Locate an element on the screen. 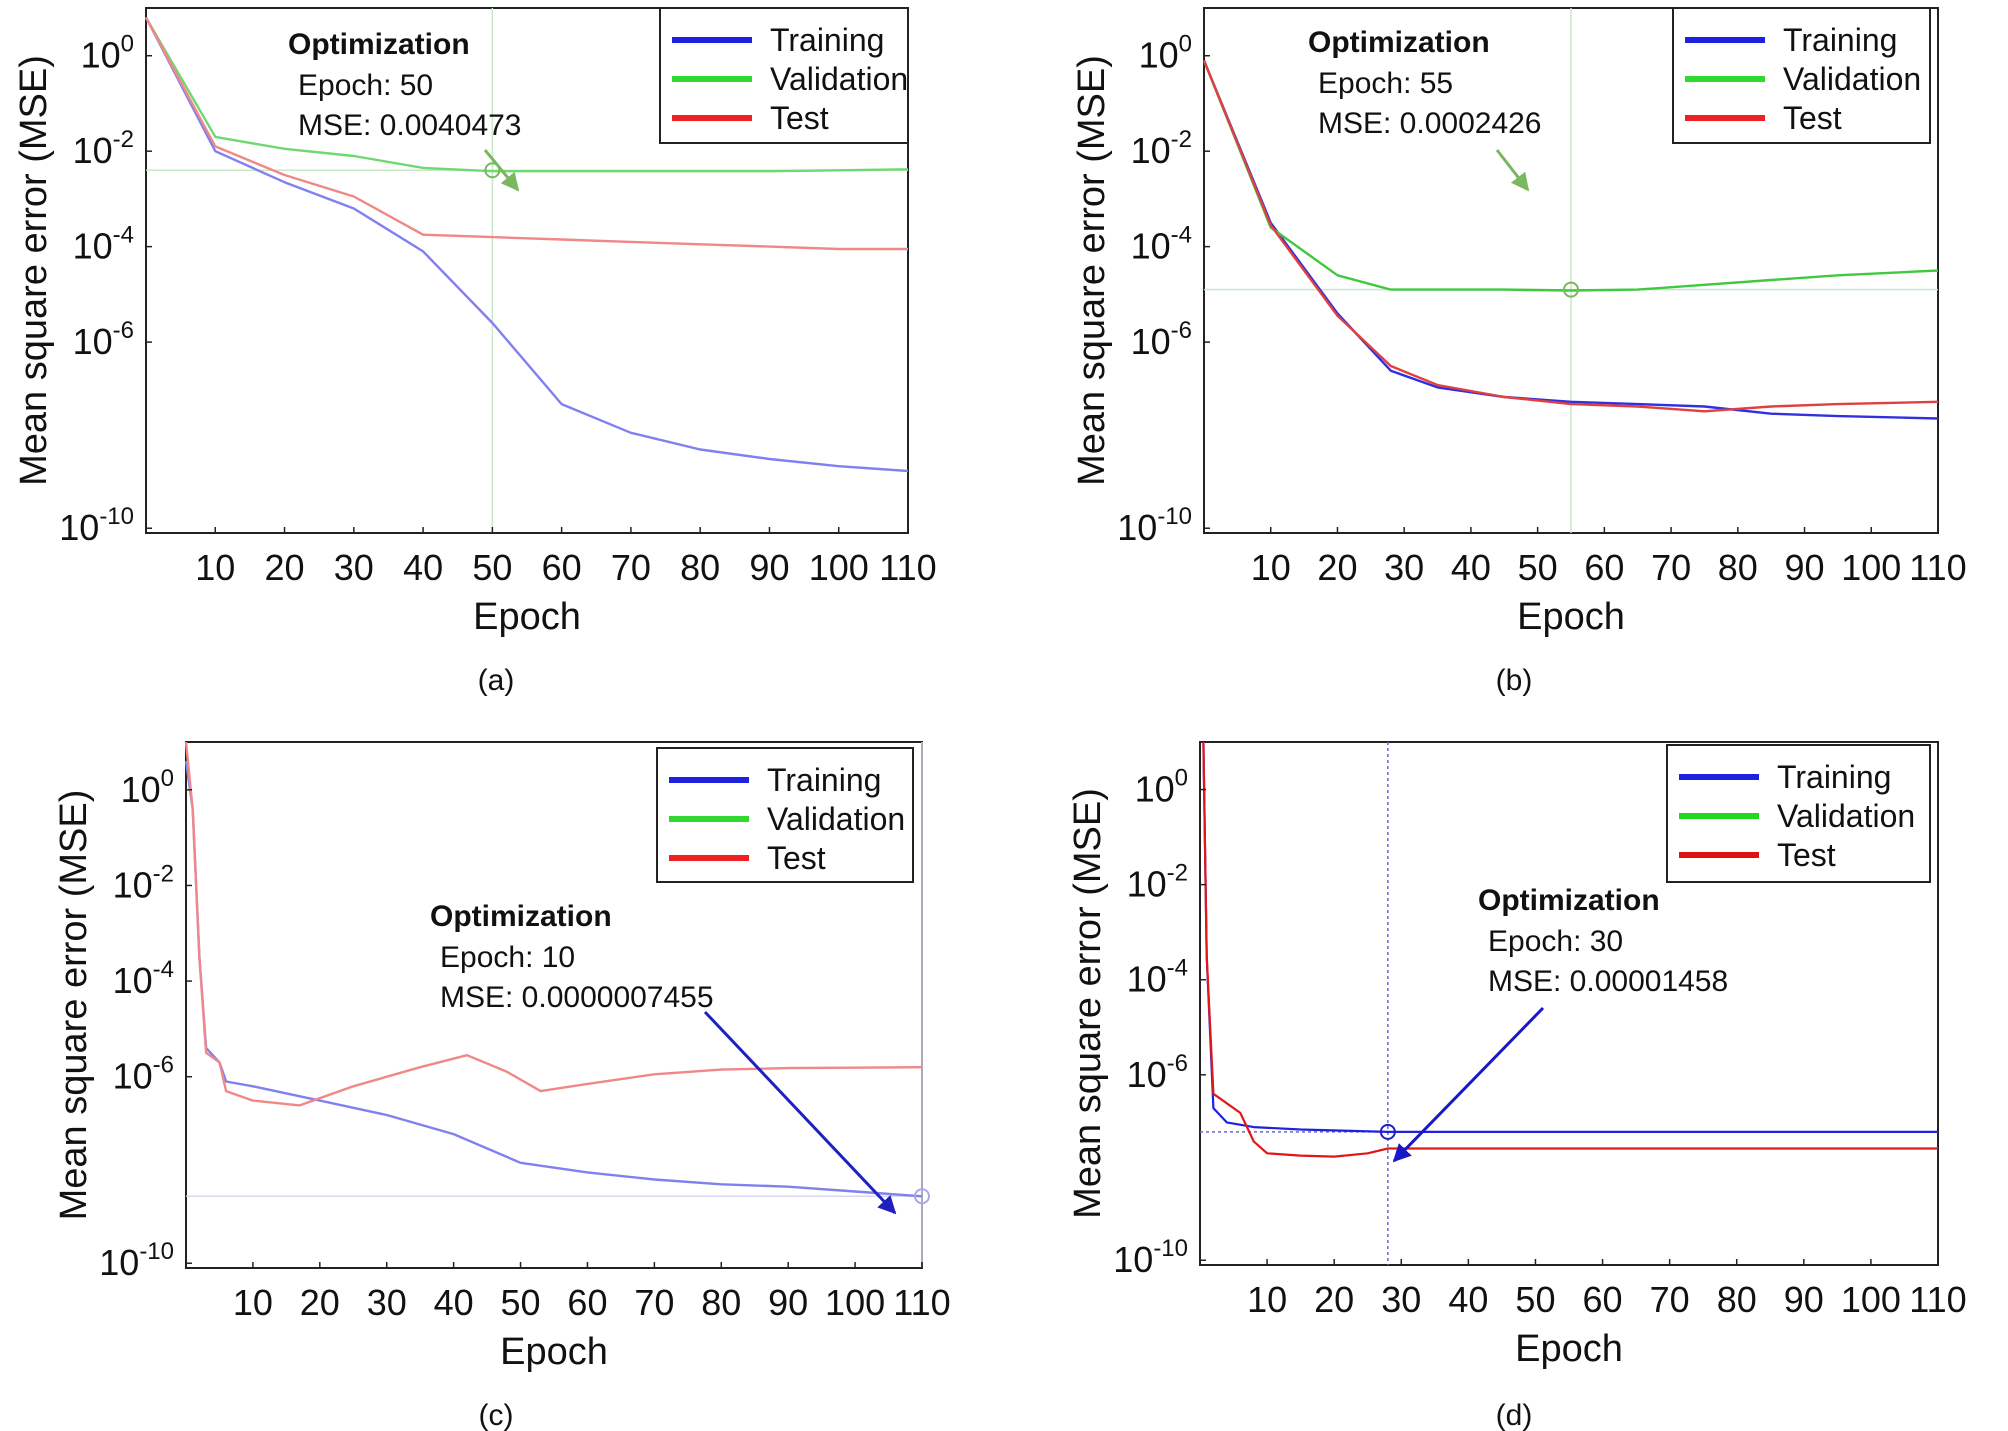 This screenshot has height=1431, width=2008. annotation-mse: MSE: 0.0040473 is located at coordinates (410, 125).